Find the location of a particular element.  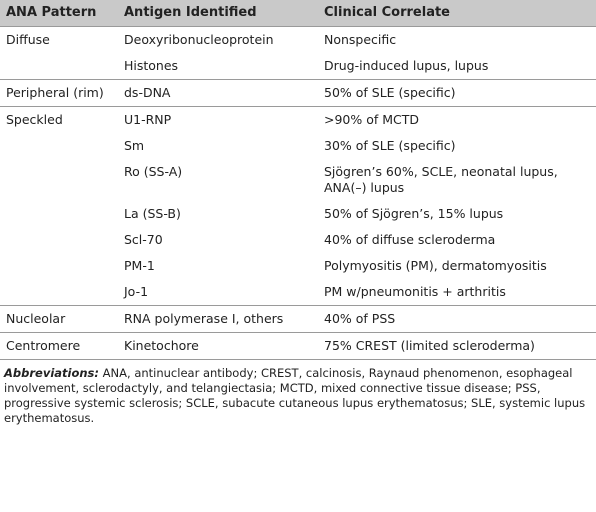

pattern-cell: Diffuse is located at coordinates (59, 53).